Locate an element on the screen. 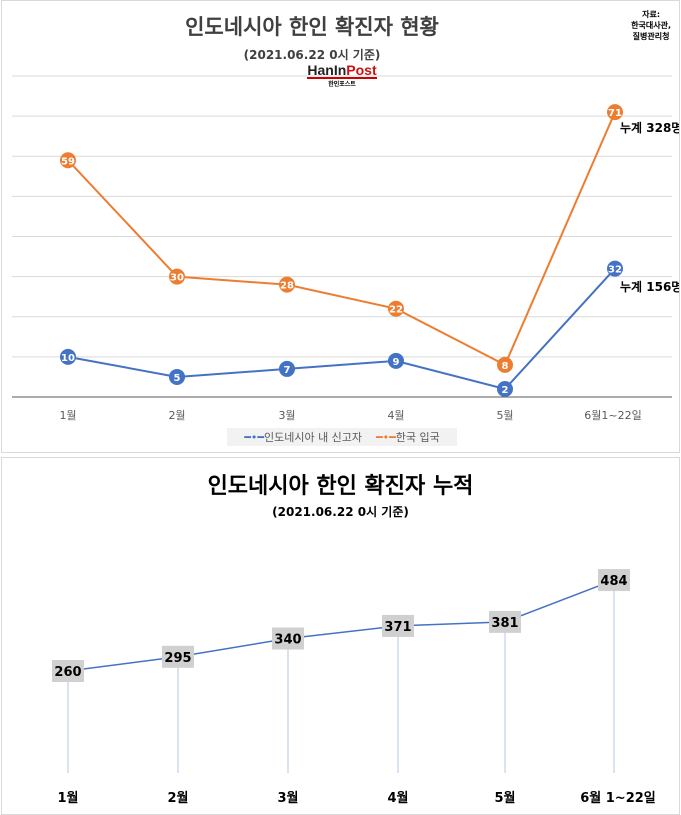  data-label: 371 is located at coordinates (397, 627).